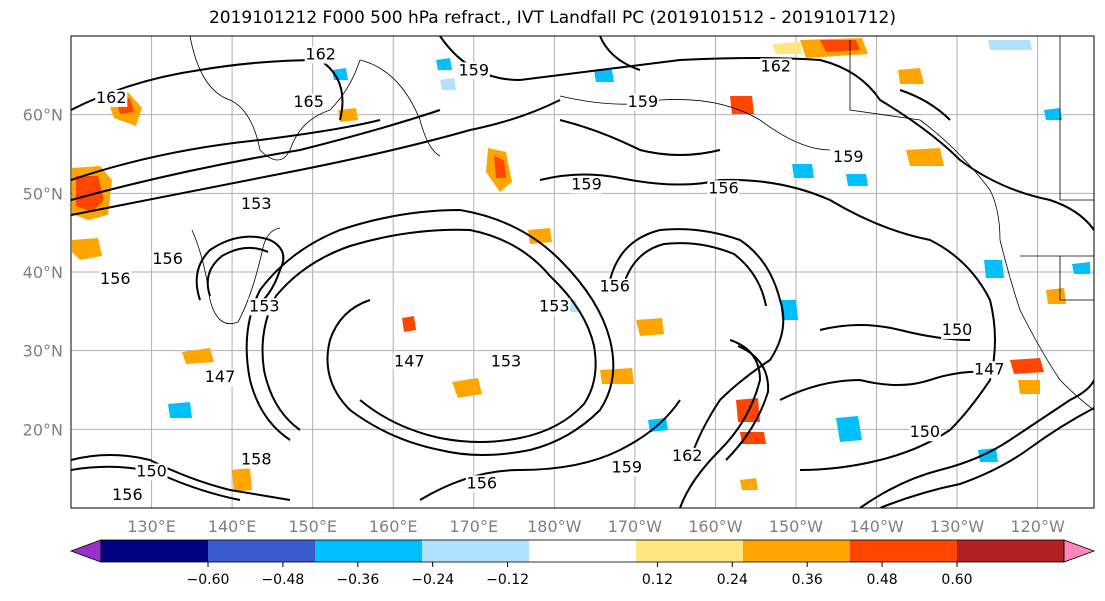  What do you see at coordinates (357, 580) in the screenshot?
I see `colorbar-tick-label: −0.36` at bounding box center [357, 580].